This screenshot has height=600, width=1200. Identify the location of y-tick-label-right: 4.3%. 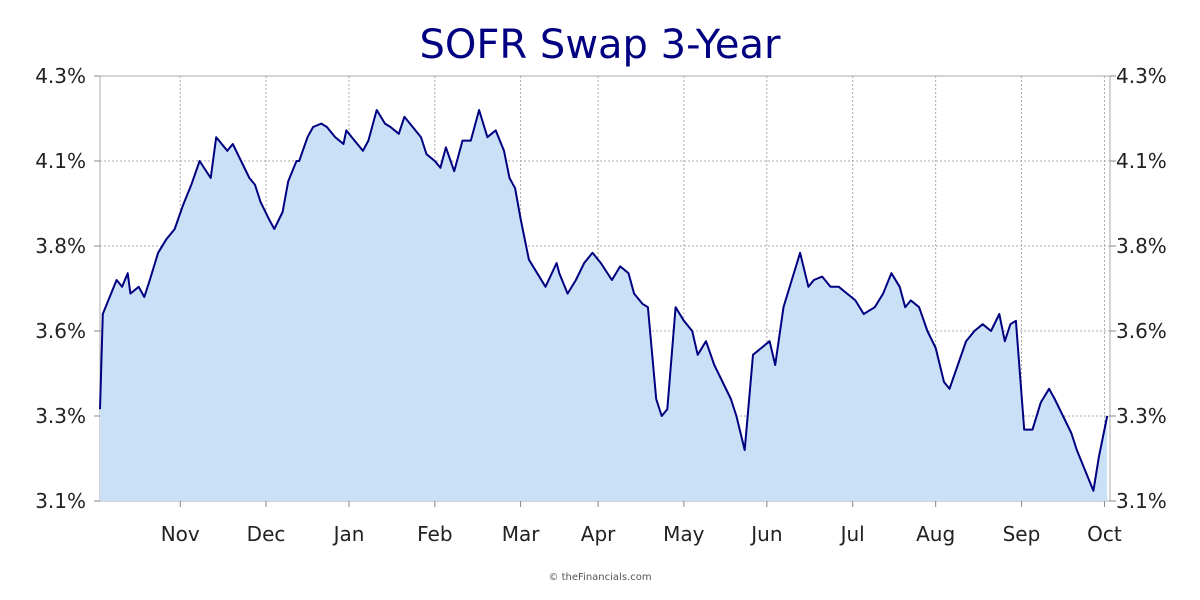
(1141, 76).